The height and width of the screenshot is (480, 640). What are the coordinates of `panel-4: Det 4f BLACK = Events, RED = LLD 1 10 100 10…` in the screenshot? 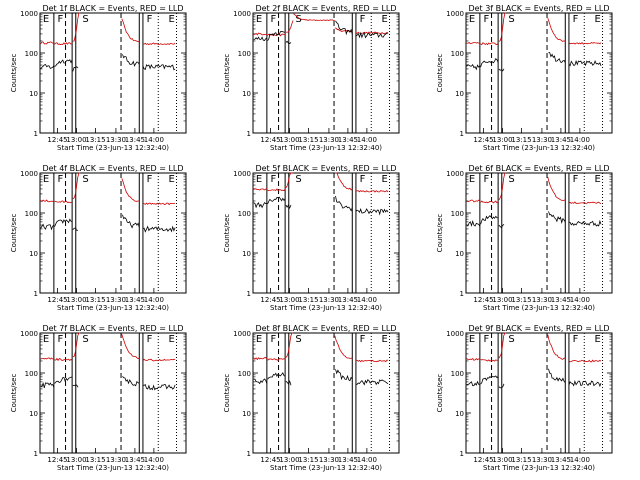 It's located at (98, 238).